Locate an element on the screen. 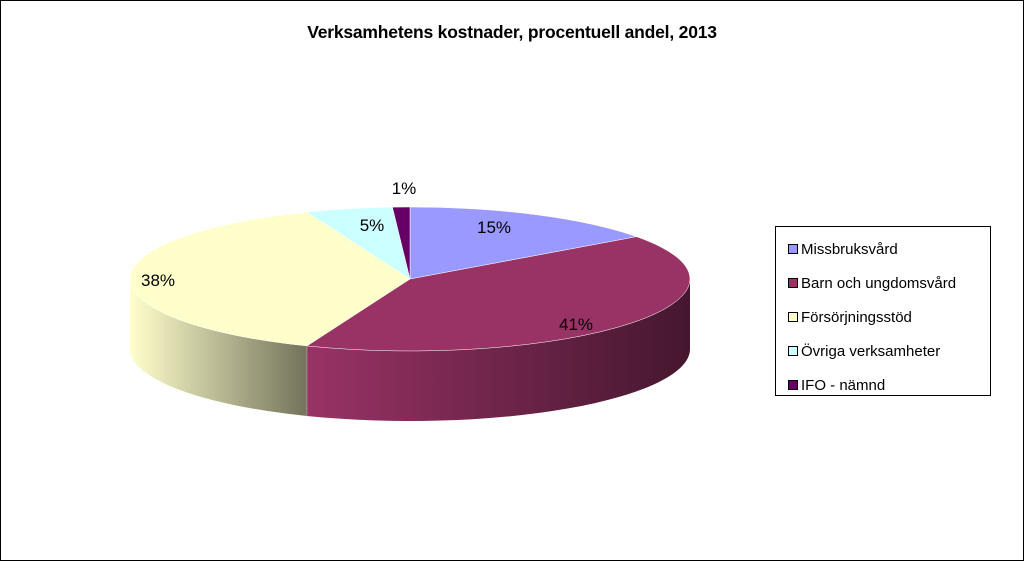 The image size is (1024, 561). legend-label: Missbruksvård is located at coordinates (849, 249).